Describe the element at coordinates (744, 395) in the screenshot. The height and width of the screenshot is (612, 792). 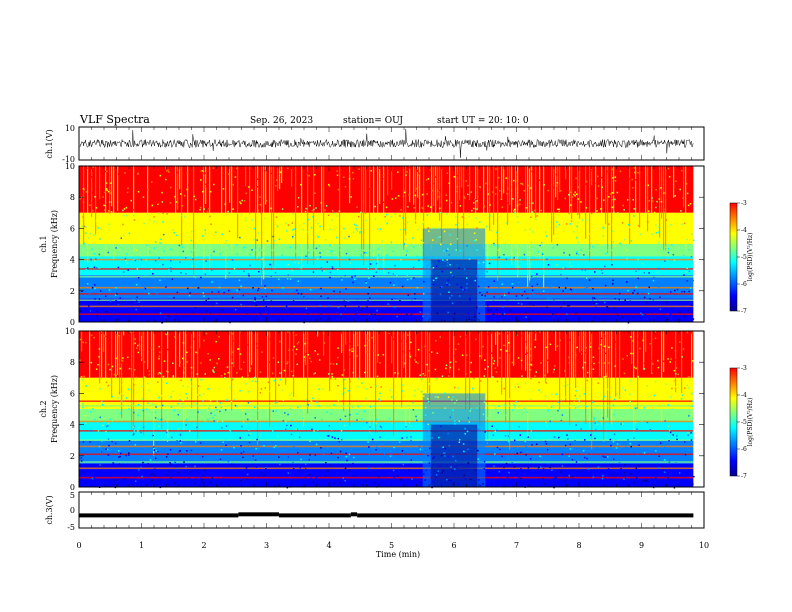
I see `colorbar-tick-label: -4` at that location.